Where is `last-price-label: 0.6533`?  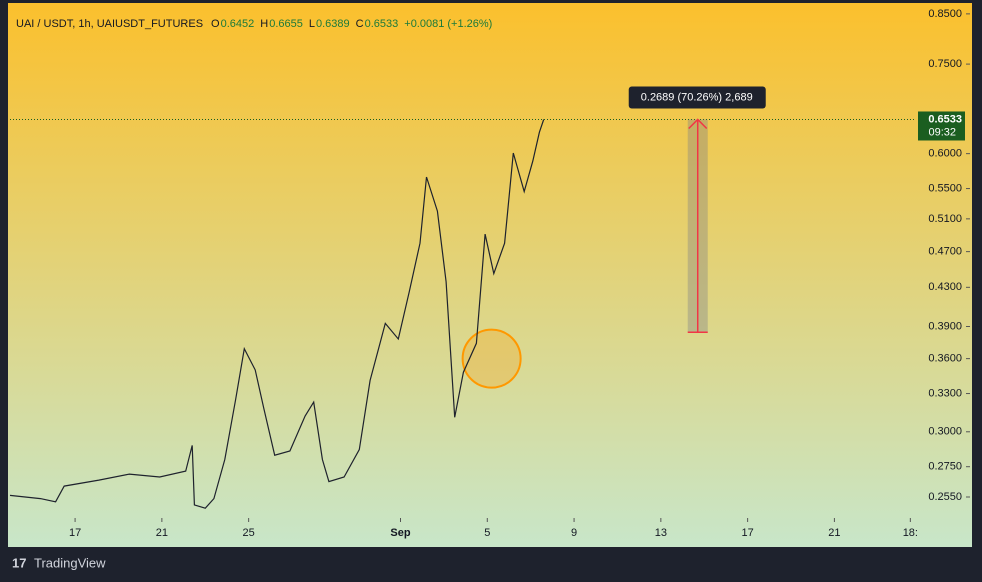 last-price-label: 0.6533 is located at coordinates (945, 119).